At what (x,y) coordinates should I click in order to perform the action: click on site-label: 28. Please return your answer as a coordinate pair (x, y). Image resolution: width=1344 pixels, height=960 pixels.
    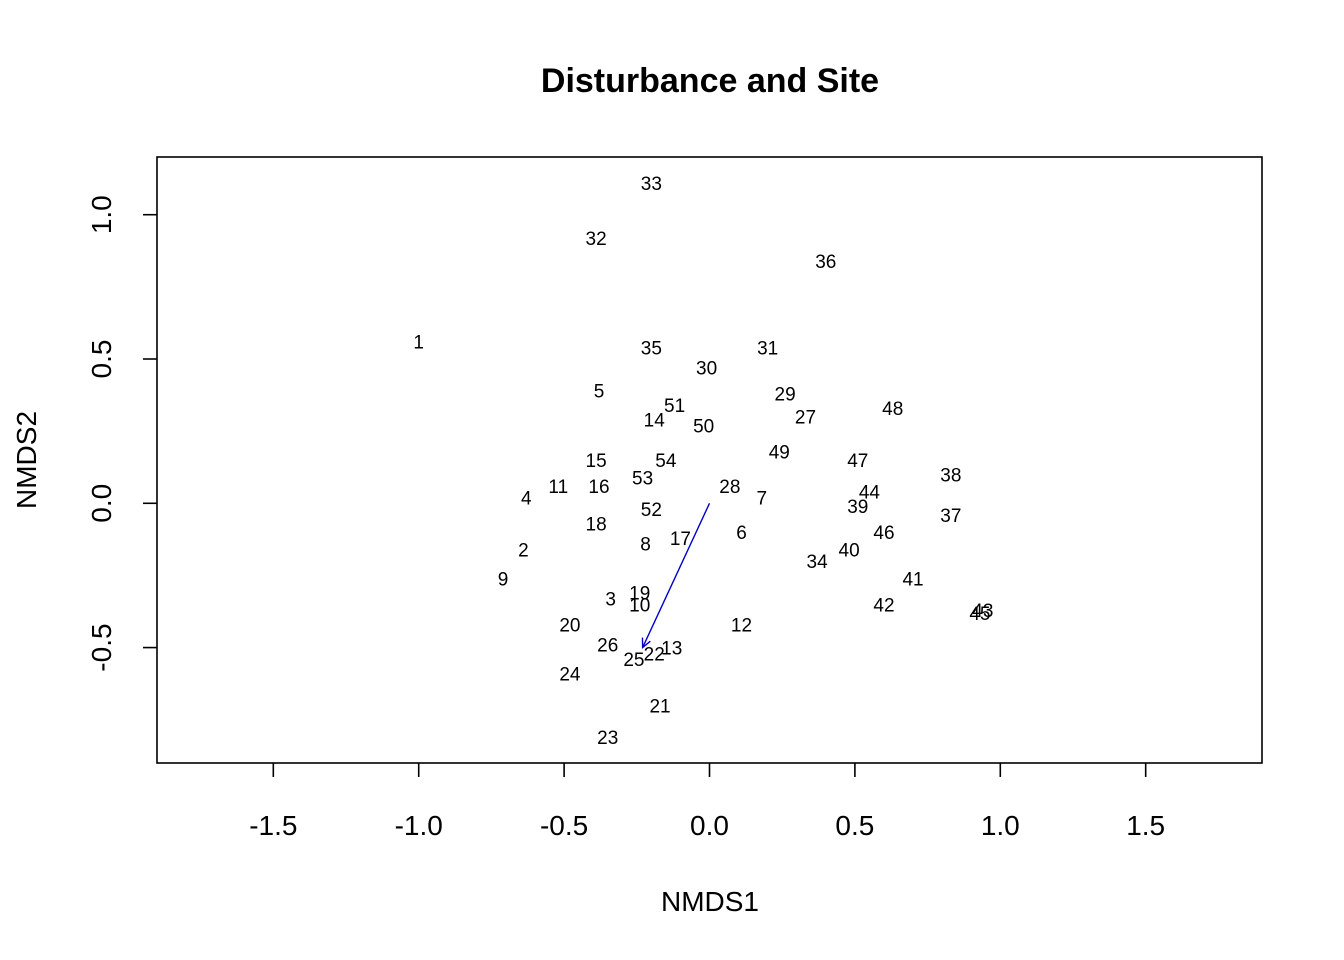
    Looking at the image, I should click on (729, 487).